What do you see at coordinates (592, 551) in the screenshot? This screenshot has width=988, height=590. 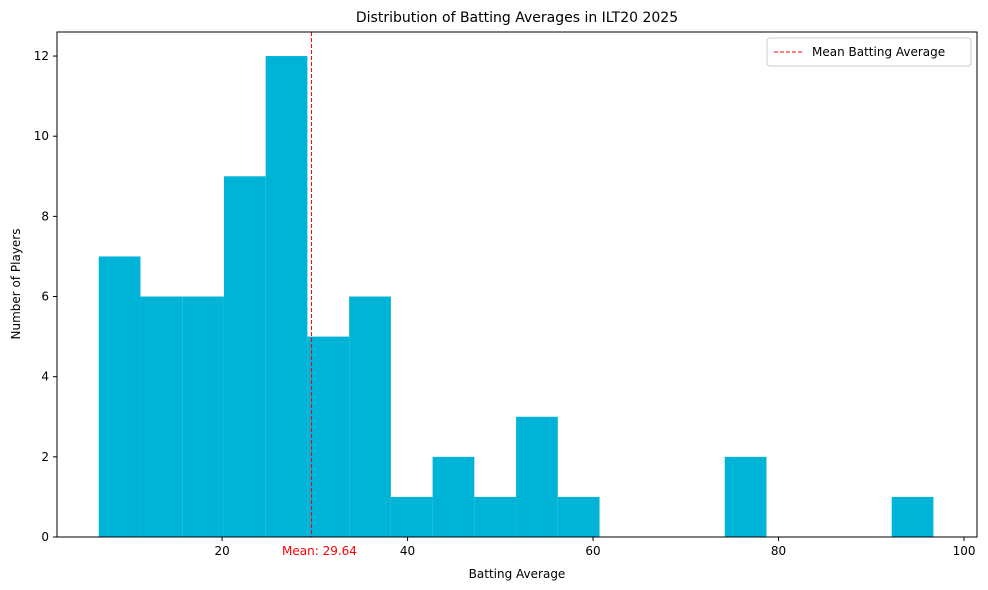 I see `x-tick-label: 60` at bounding box center [592, 551].